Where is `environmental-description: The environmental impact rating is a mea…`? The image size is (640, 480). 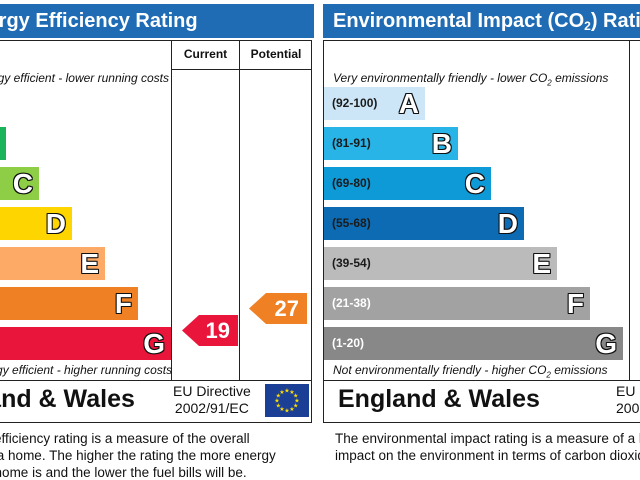 environmental-description: The environmental impact rating is a mea… is located at coordinates (487, 447).